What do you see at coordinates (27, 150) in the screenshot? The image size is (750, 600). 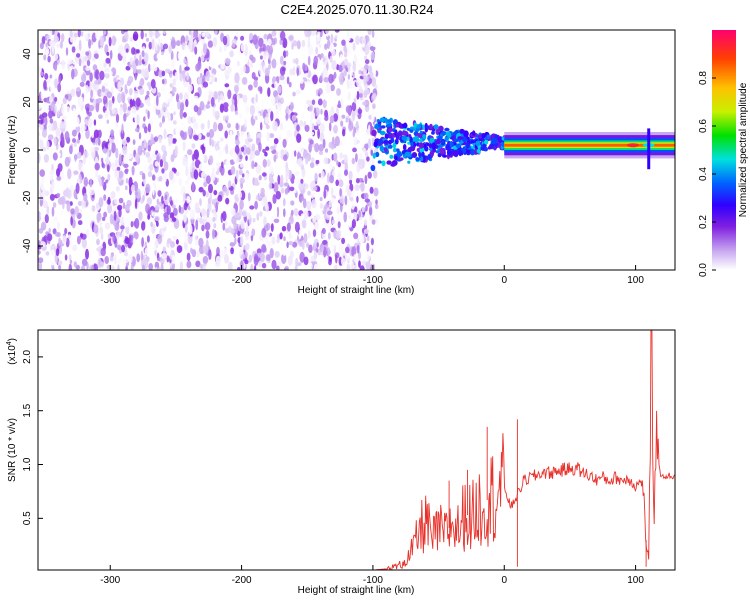 I see `y-tick-label: 0` at bounding box center [27, 150].